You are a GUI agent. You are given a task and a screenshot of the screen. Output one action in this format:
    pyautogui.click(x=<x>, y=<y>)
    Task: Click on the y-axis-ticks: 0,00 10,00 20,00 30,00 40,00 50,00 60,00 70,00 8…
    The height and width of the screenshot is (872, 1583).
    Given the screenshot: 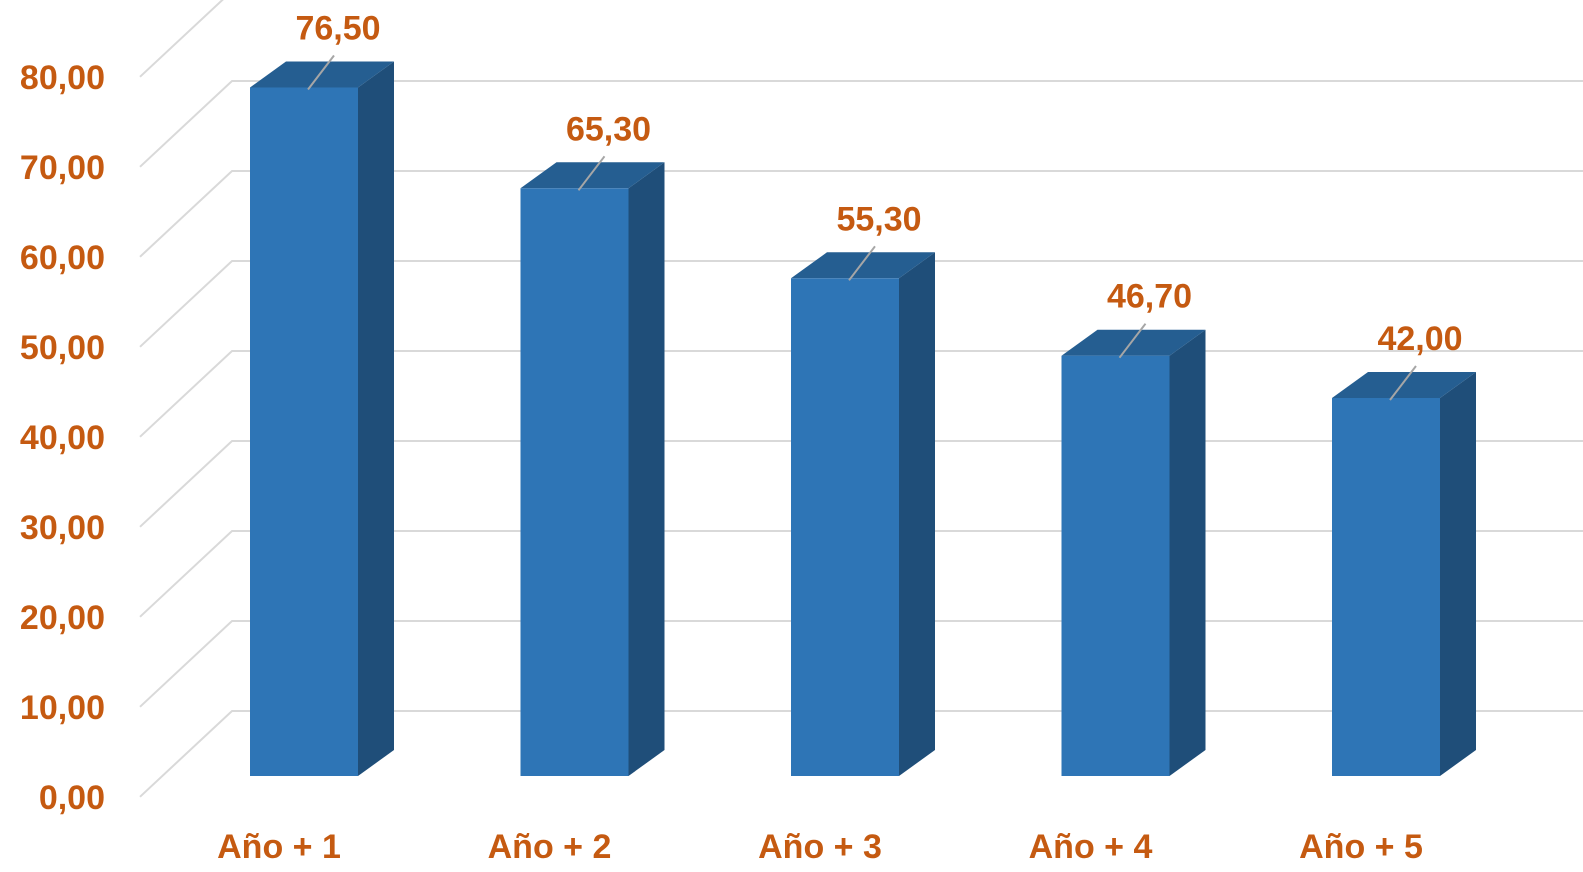 What is the action you would take?
    pyautogui.click(x=62, y=438)
    